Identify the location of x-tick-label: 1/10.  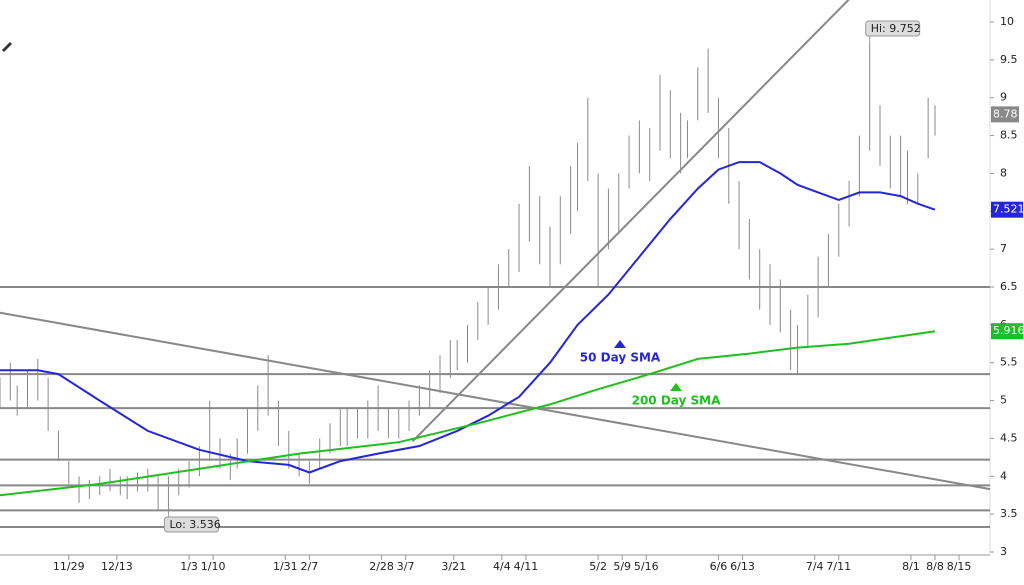
(213, 566).